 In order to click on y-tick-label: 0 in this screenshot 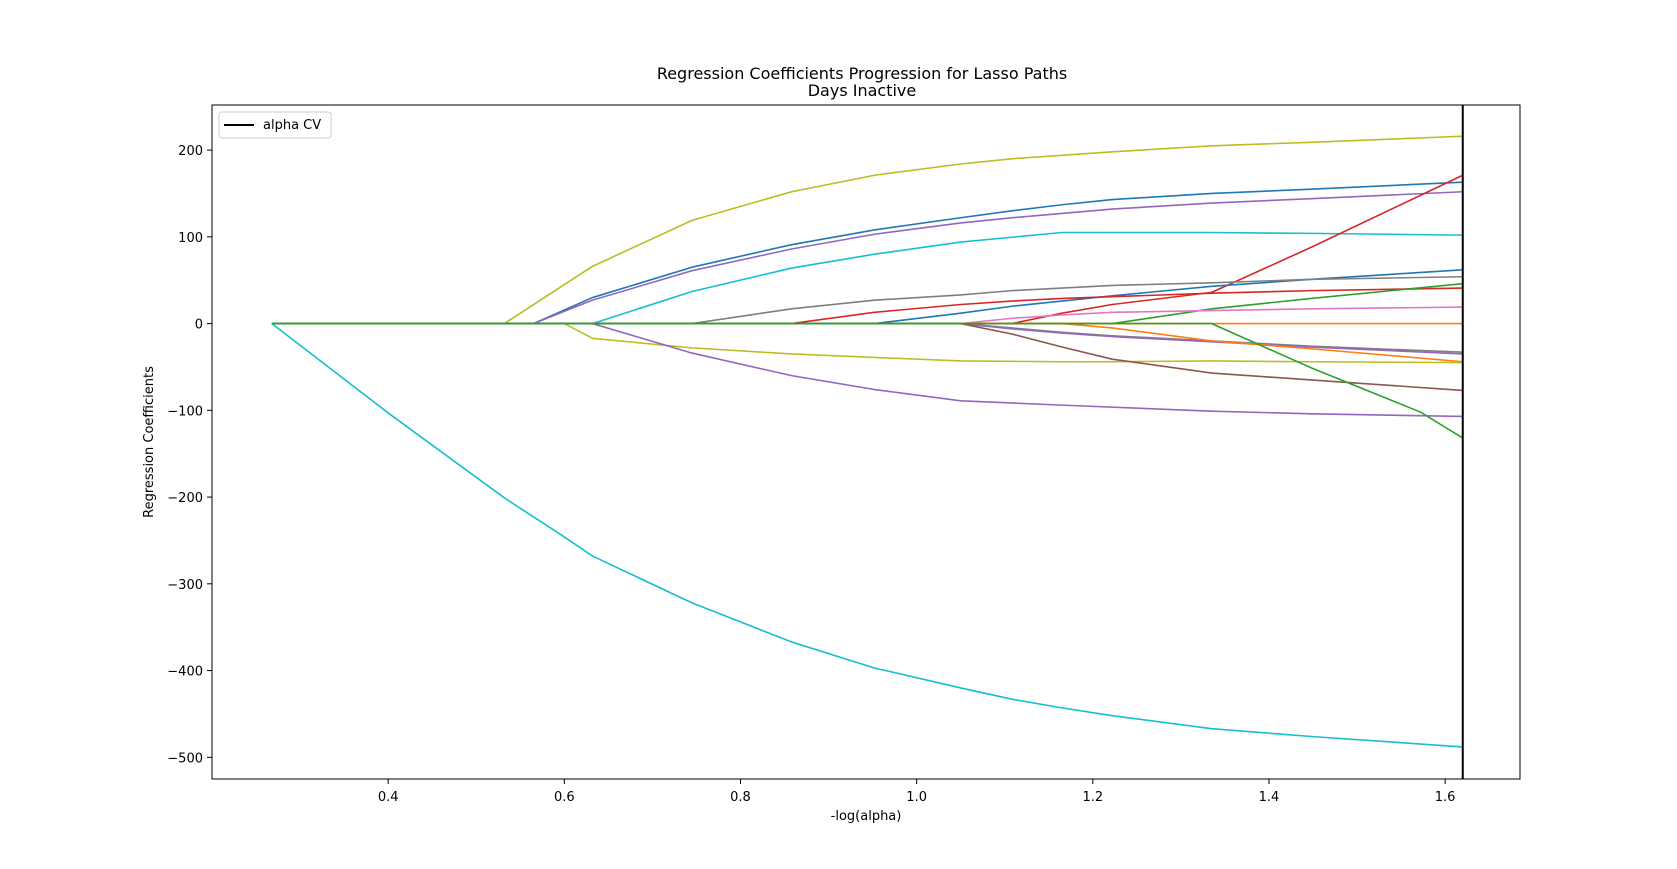, I will do `click(199, 325)`.